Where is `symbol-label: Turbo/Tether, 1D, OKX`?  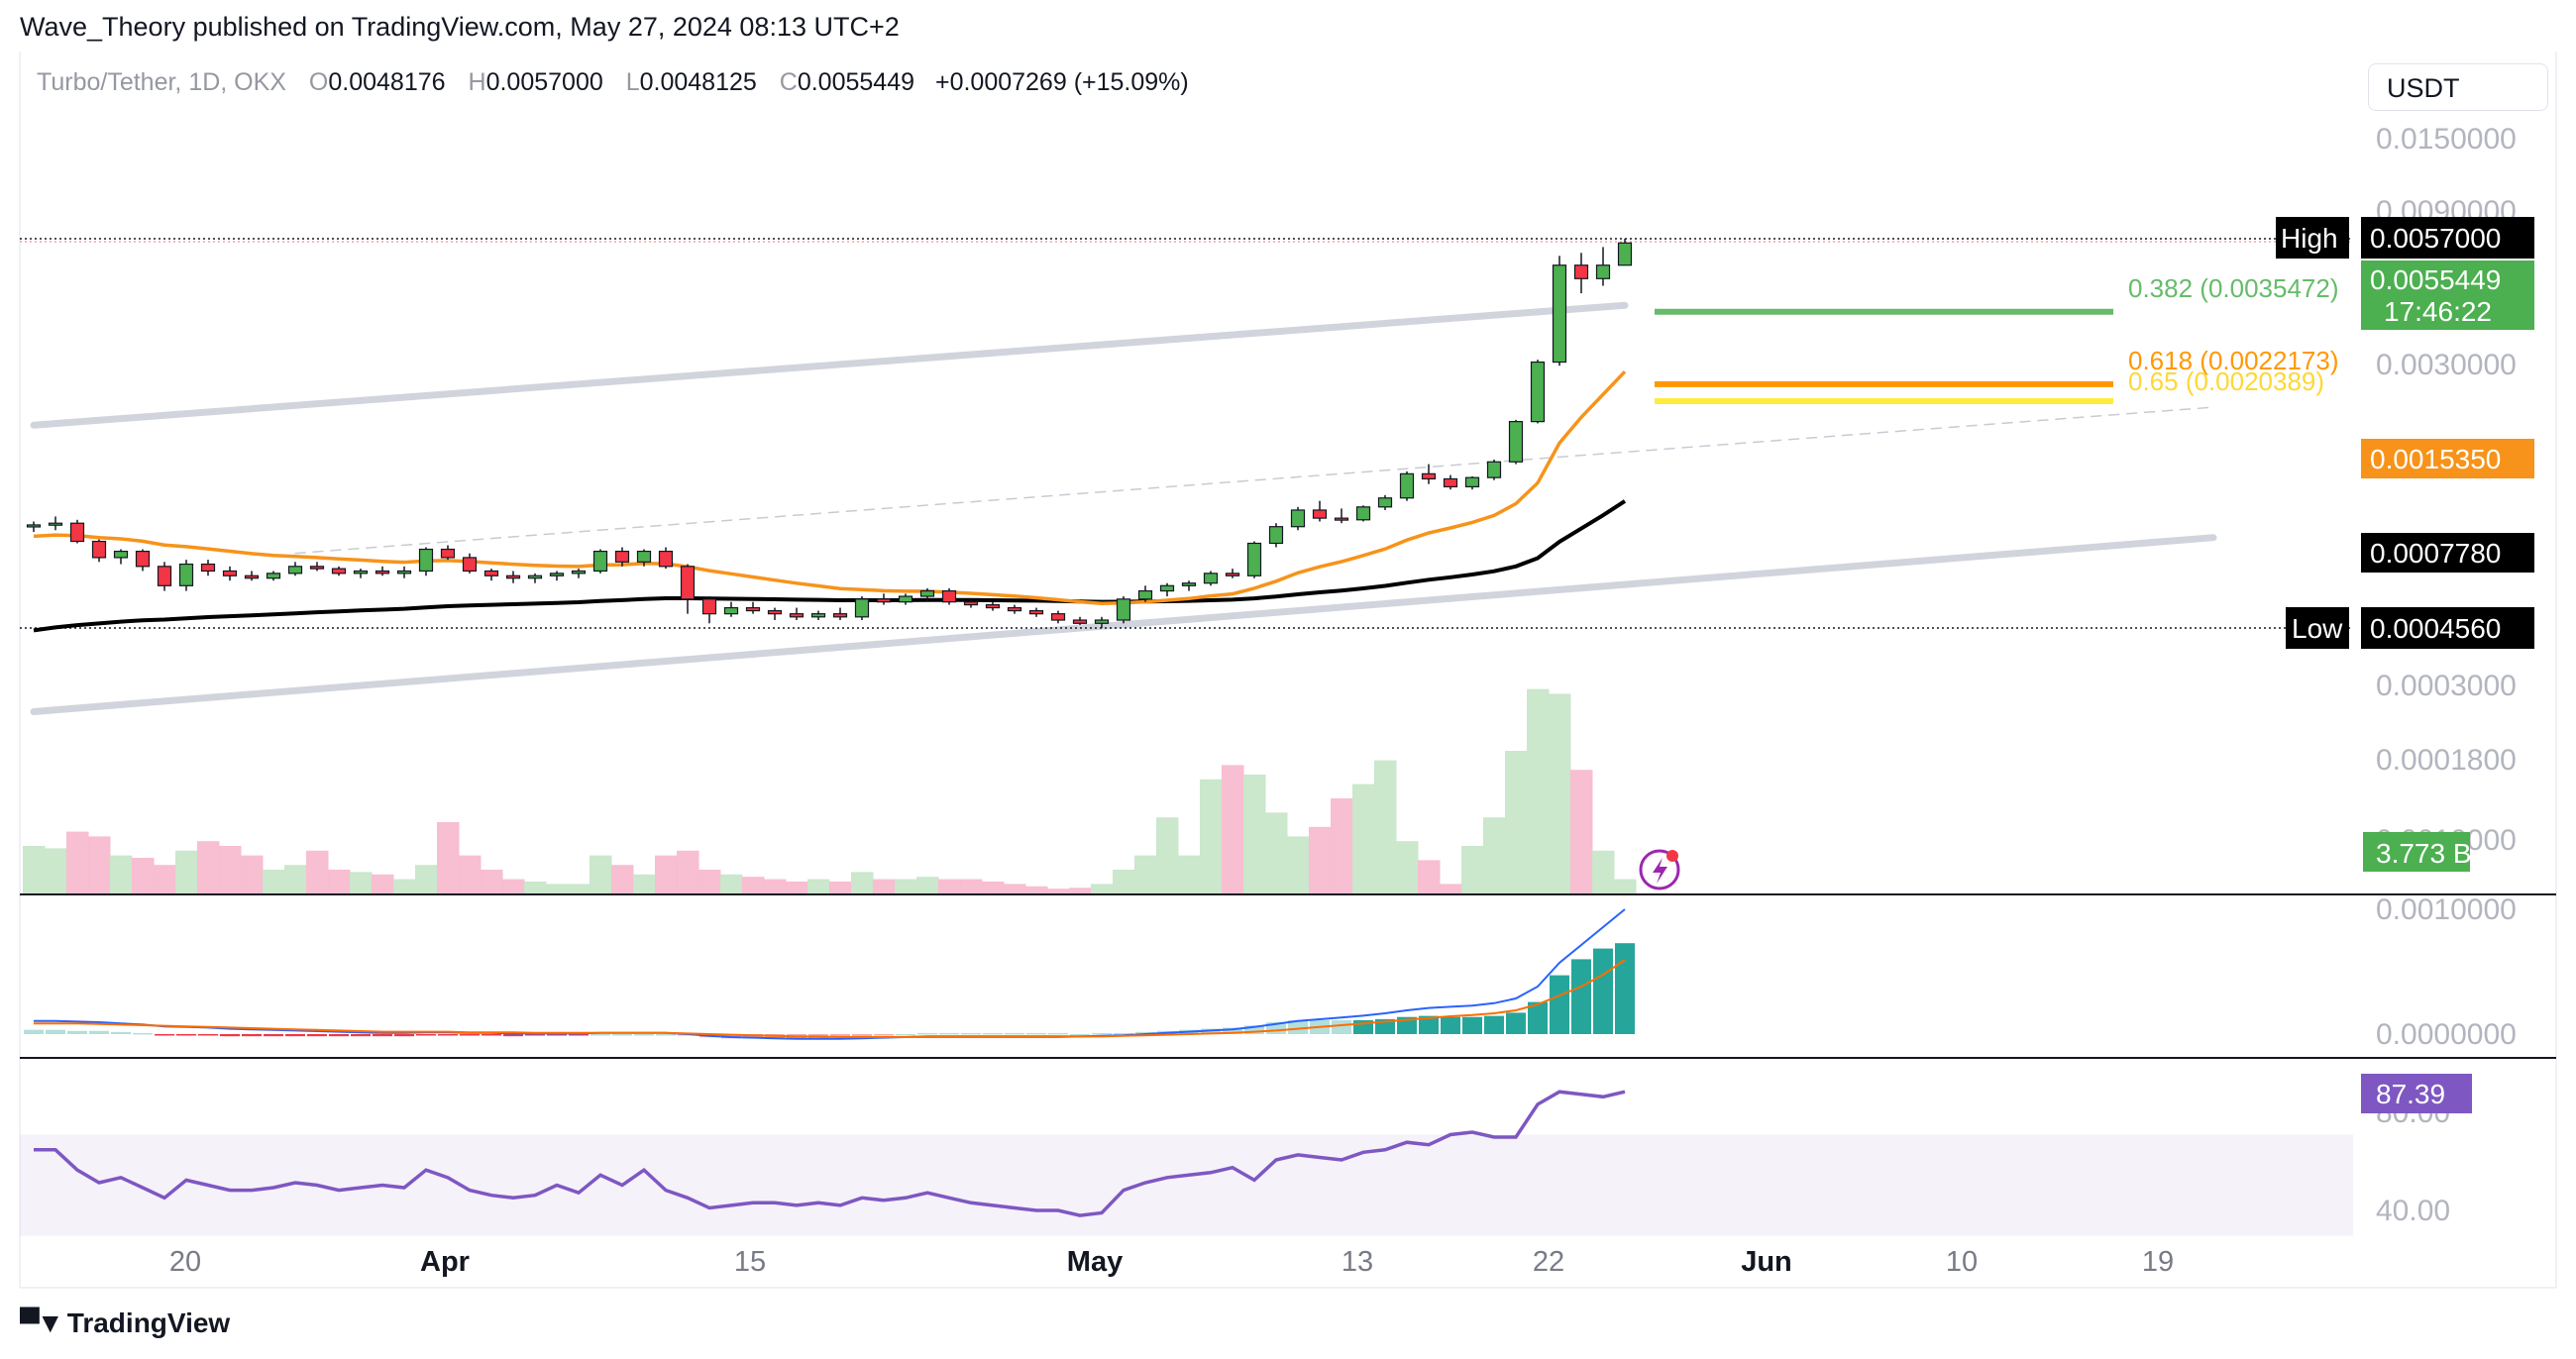 symbol-label: Turbo/Tether, 1D, OKX is located at coordinates (161, 82).